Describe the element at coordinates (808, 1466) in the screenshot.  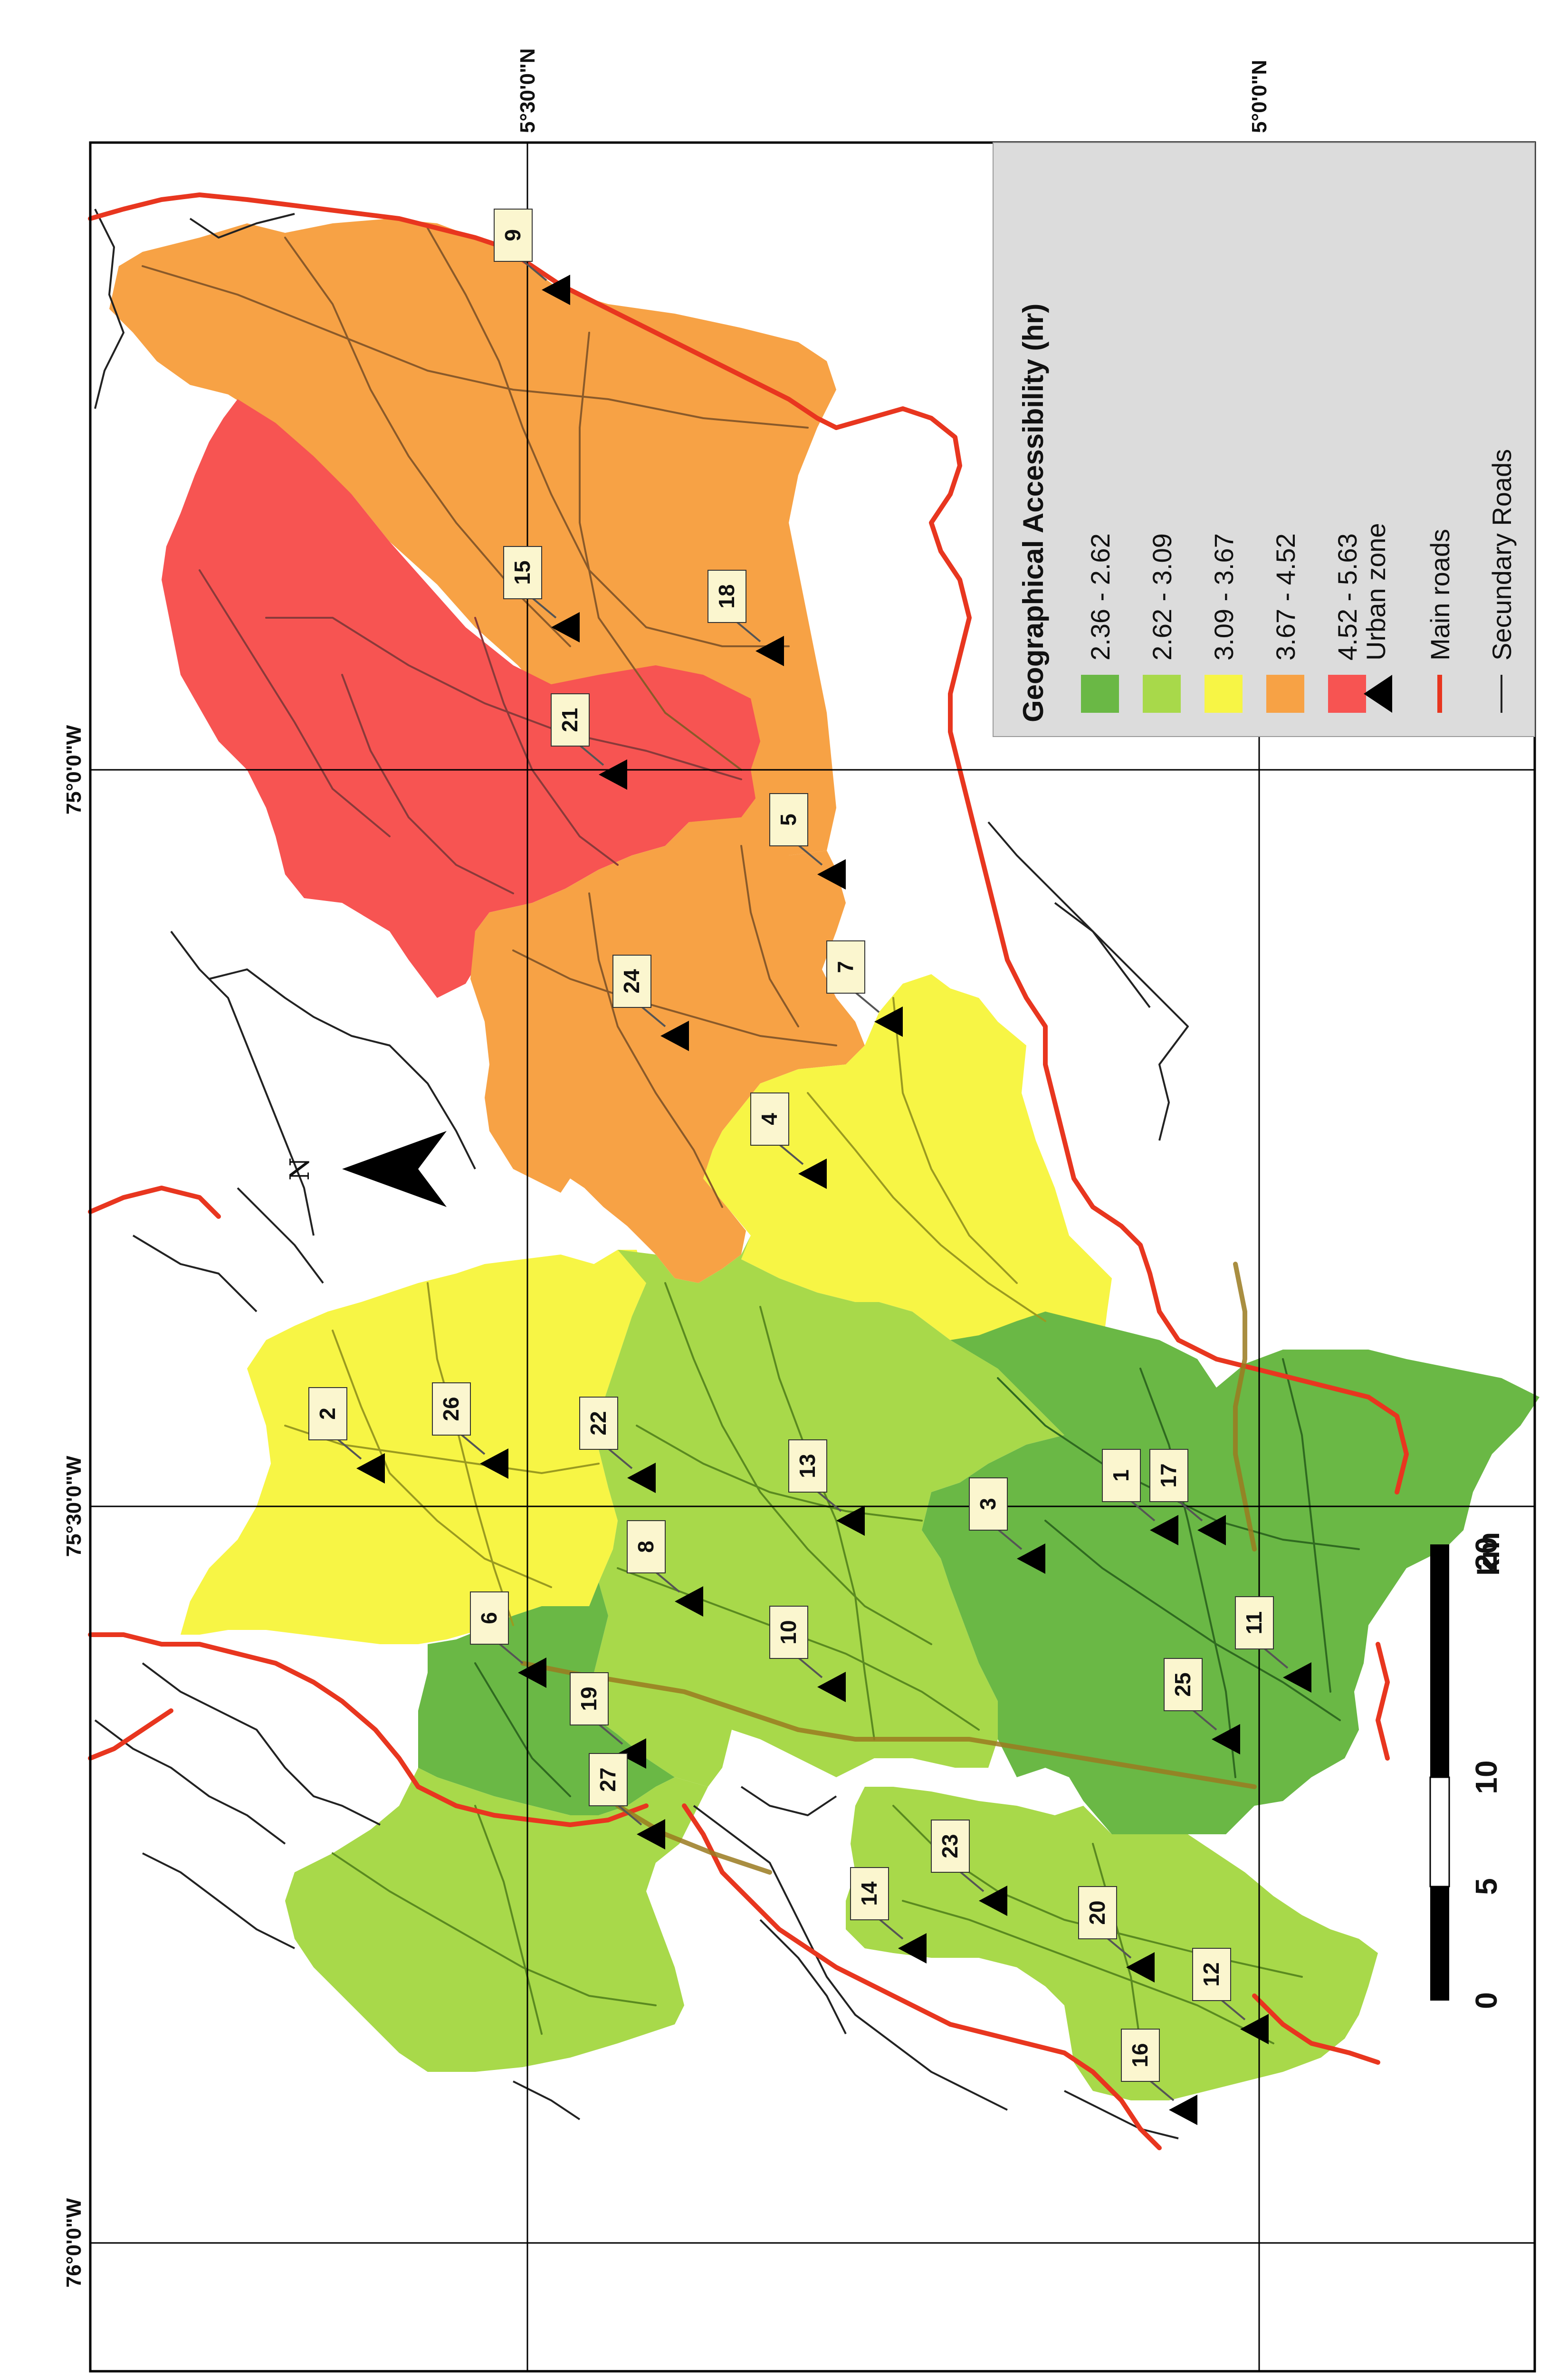
I see `urban-zone-label: 13` at that location.